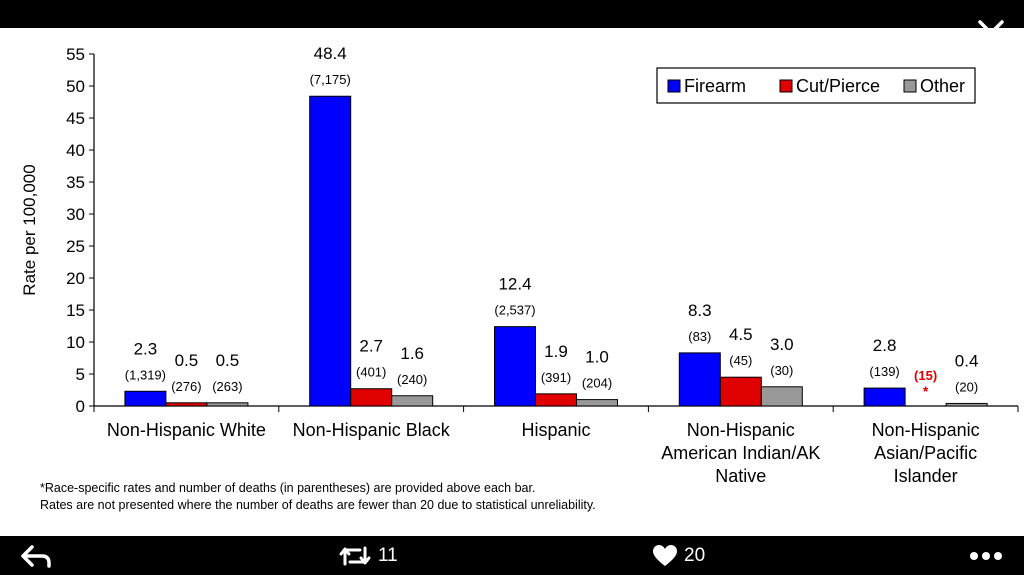  Describe the element at coordinates (597, 383) in the screenshot. I see `bar-count-label: (204)` at that location.